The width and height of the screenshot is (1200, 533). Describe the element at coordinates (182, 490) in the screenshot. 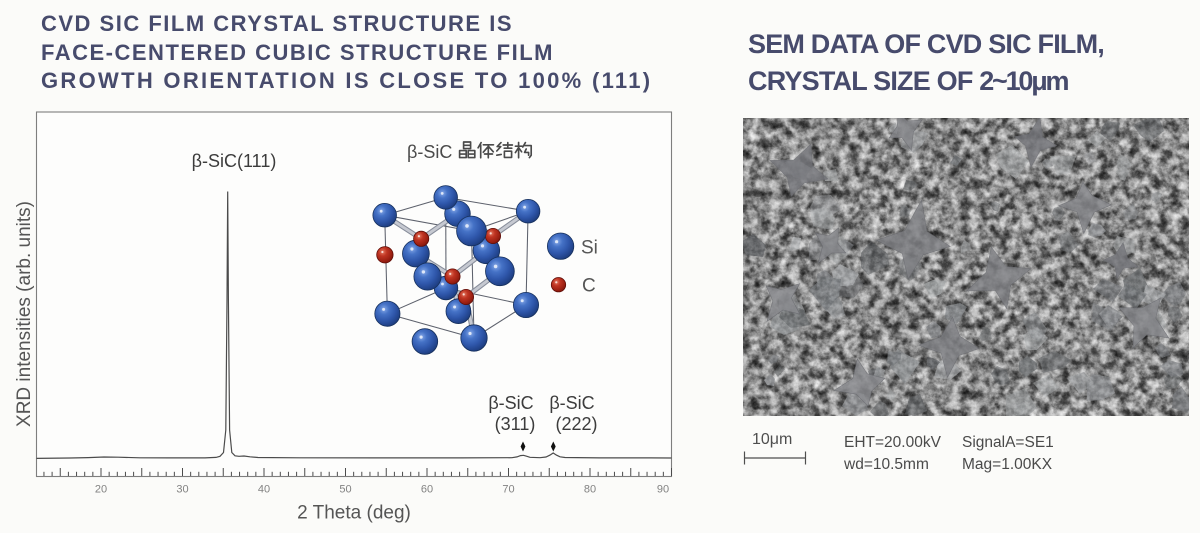

I see `svg-text: 30` at that location.